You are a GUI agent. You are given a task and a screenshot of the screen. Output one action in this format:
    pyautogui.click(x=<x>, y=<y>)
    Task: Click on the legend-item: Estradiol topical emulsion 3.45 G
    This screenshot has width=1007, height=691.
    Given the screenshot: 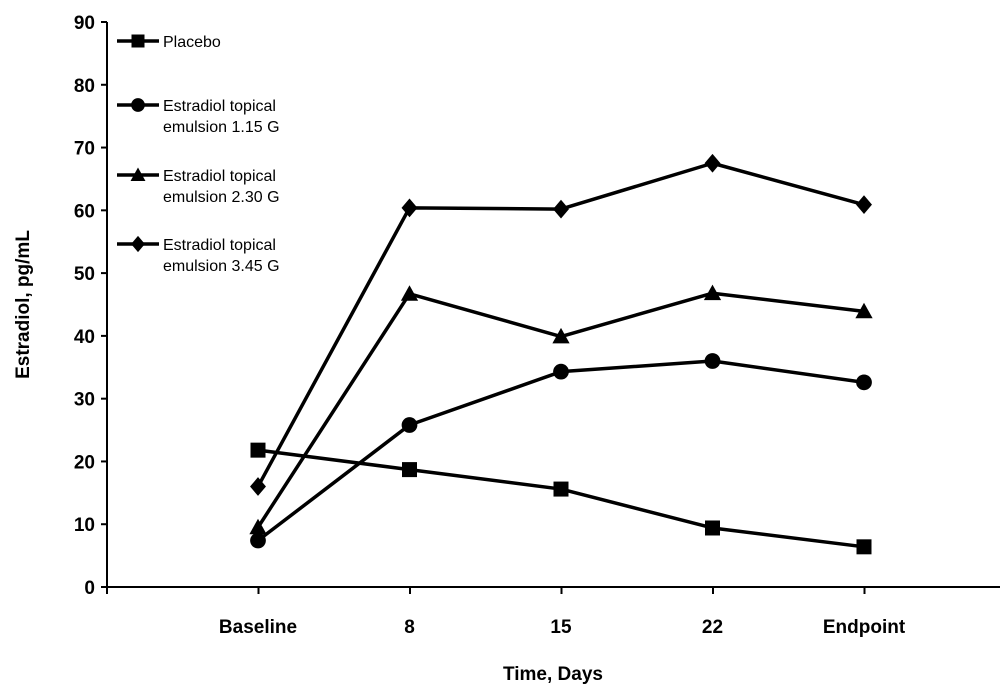 What is the action you would take?
    pyautogui.click(x=198, y=255)
    